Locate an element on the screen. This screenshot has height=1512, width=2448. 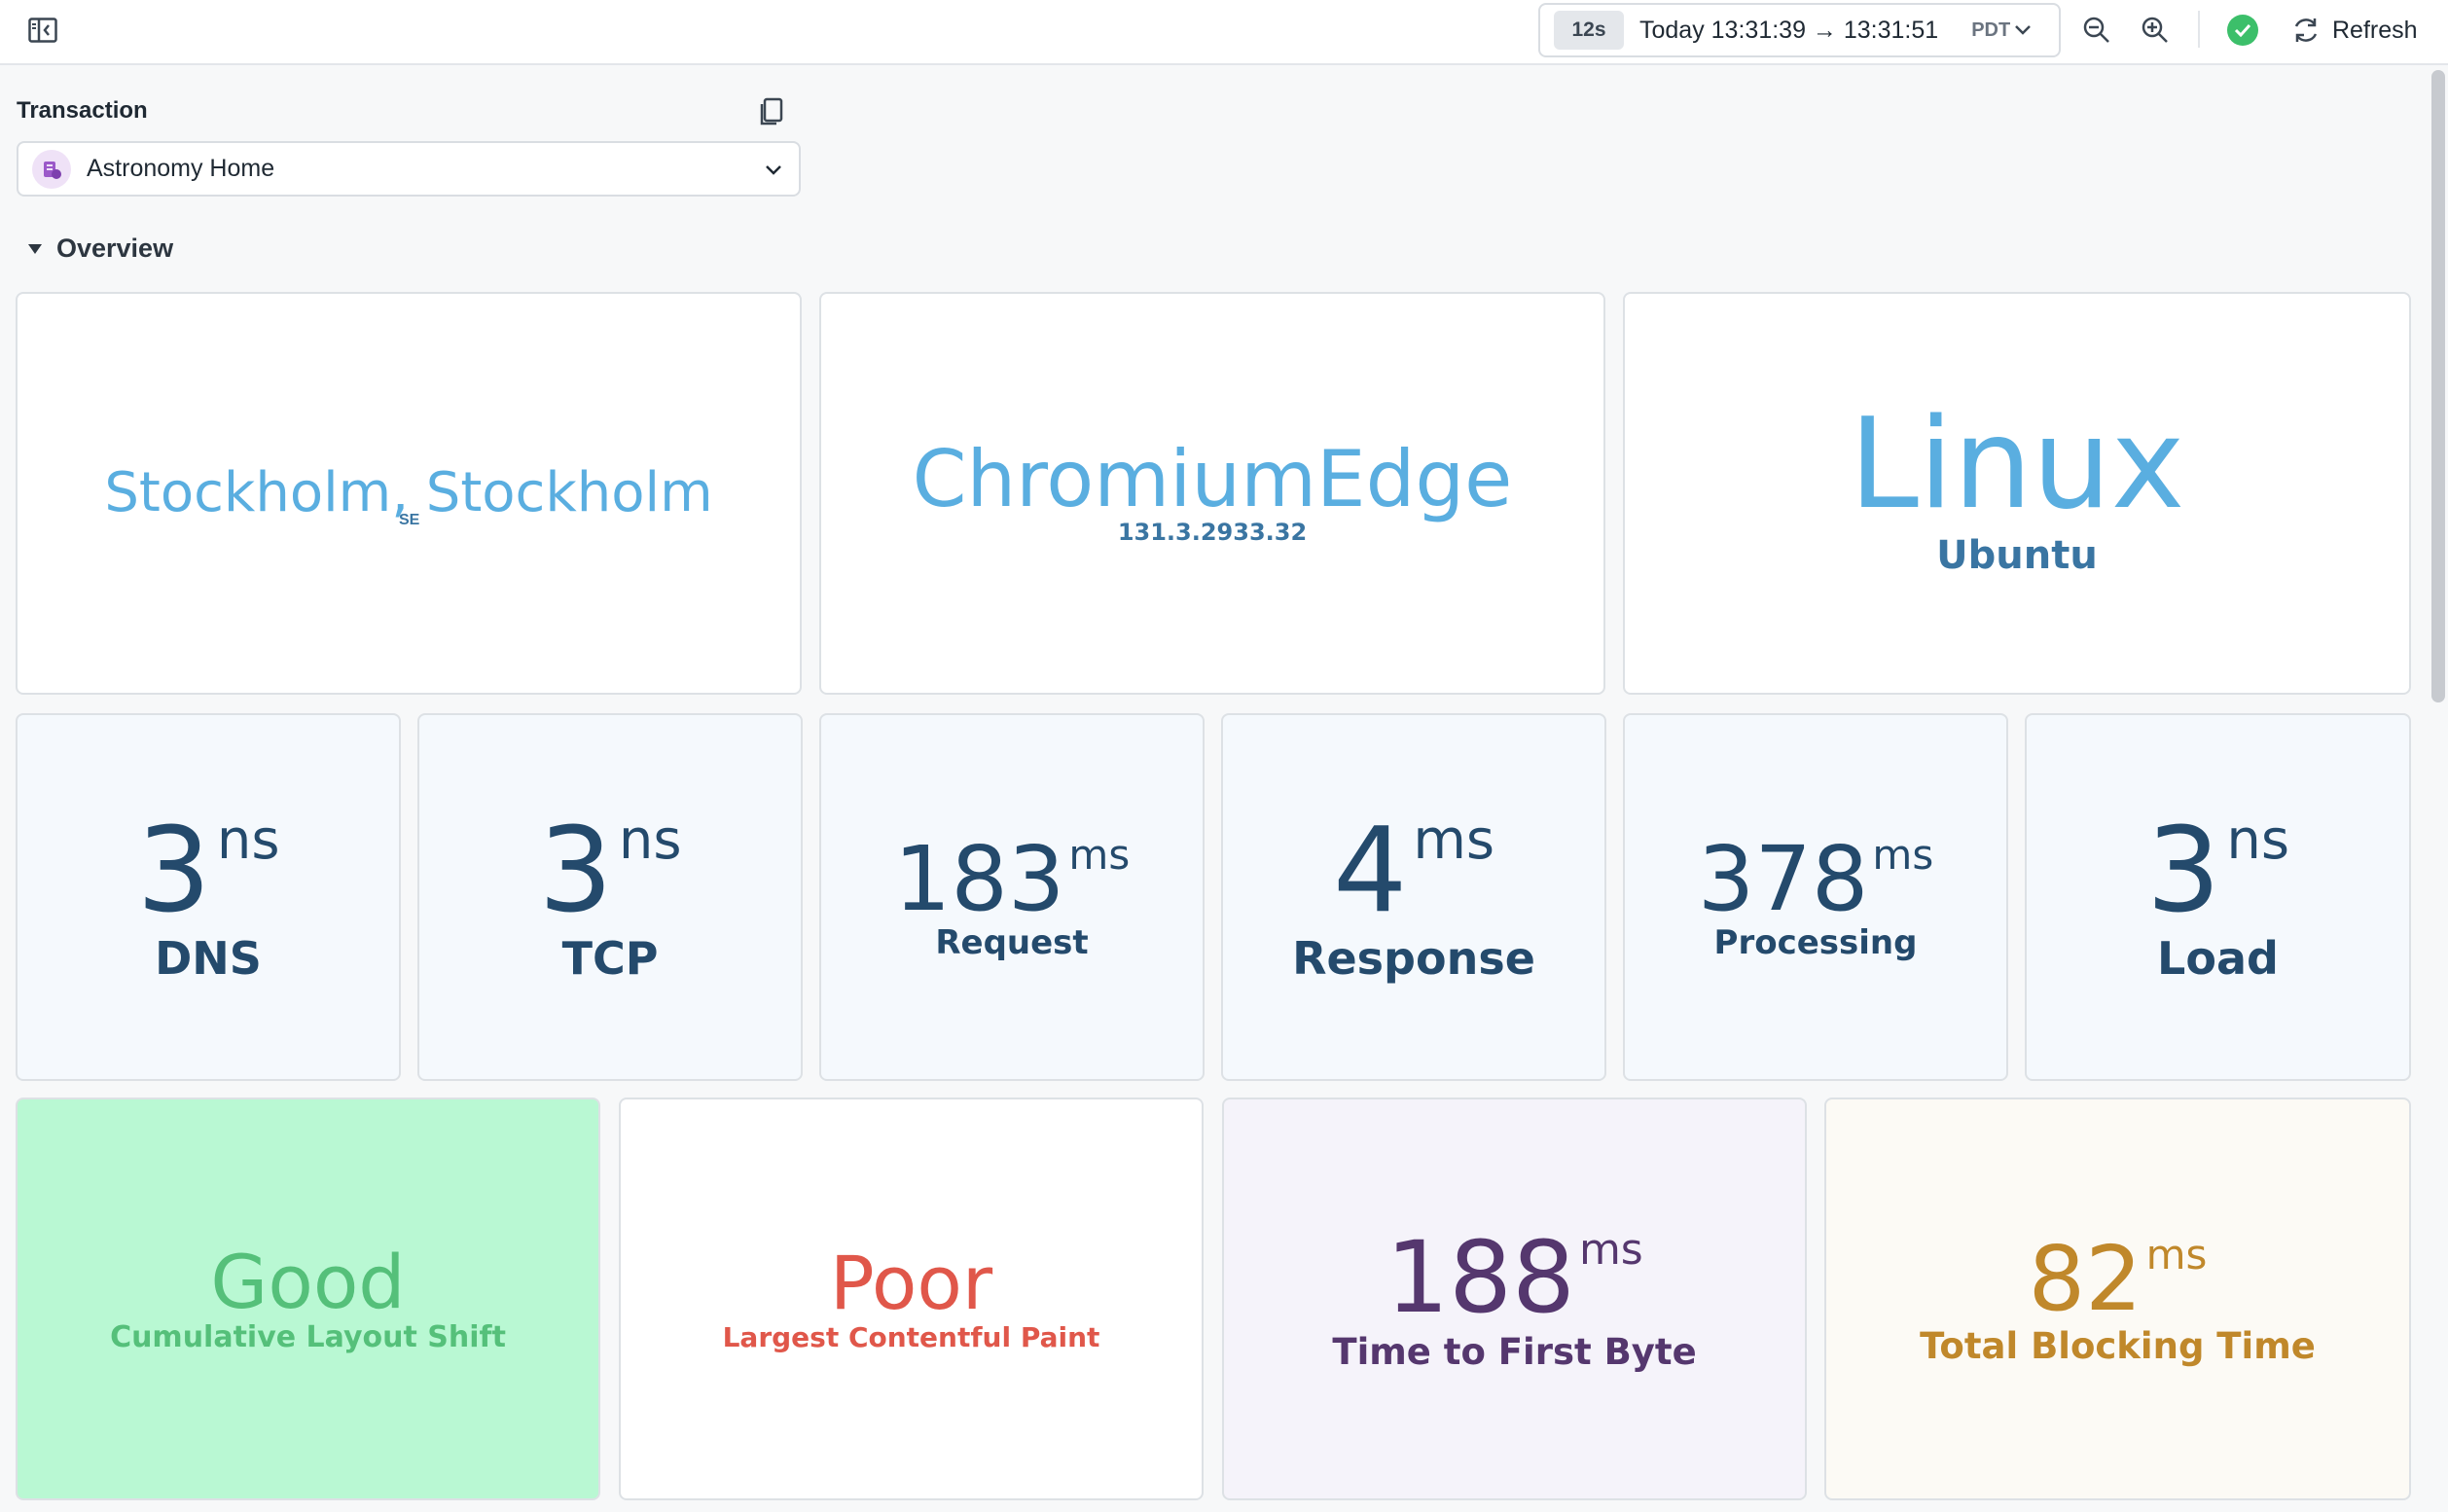
timing-label: Processing is located at coordinates (1815, 942).